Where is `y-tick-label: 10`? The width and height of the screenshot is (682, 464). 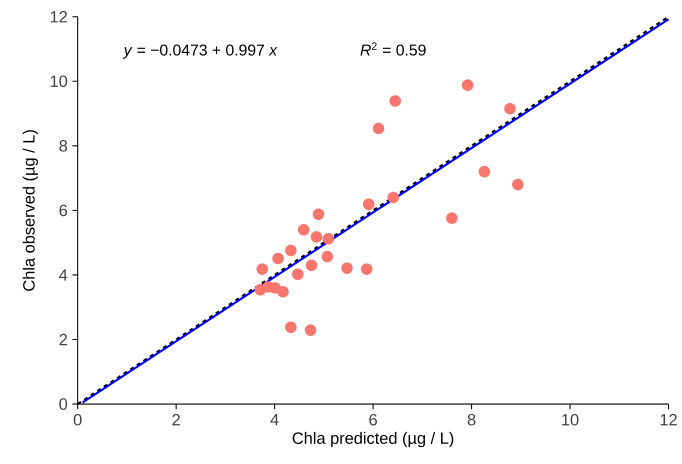 y-tick-label: 10 is located at coordinates (59, 81).